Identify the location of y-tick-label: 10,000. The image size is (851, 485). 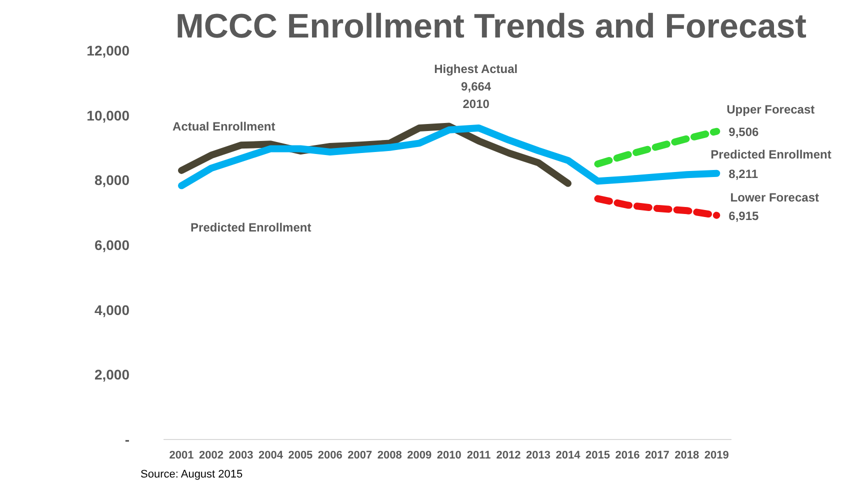
(108, 115).